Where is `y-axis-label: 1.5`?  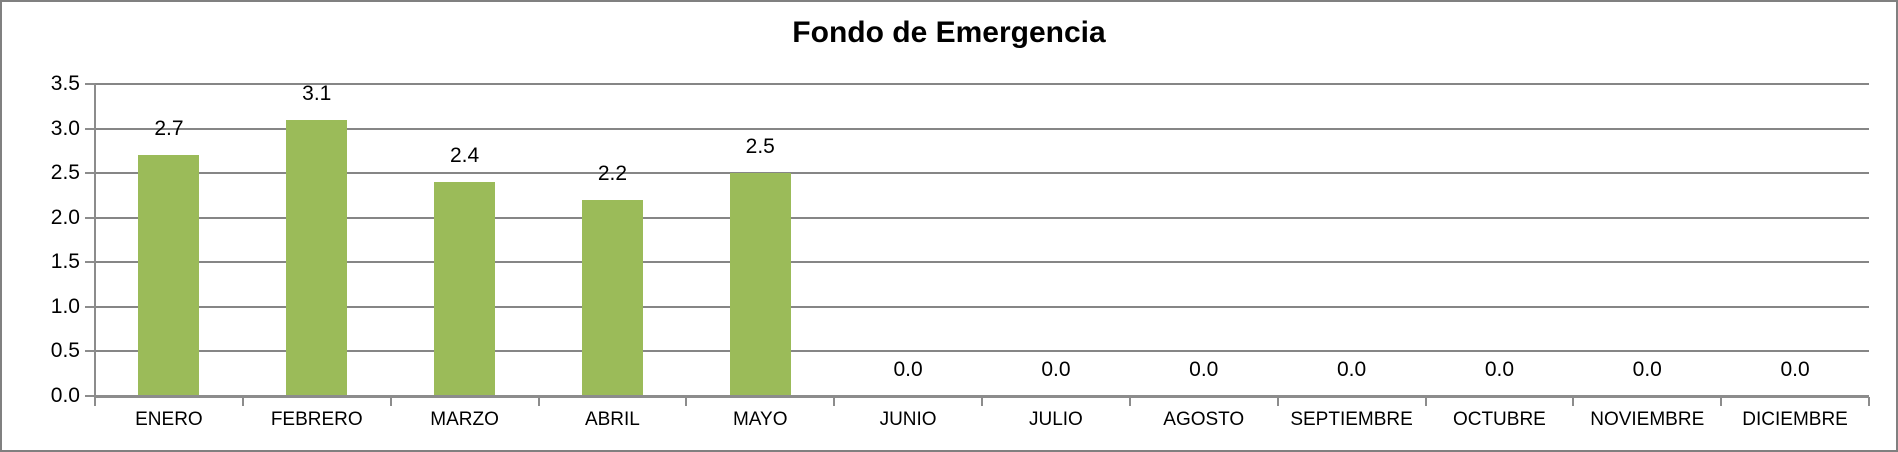
y-axis-label: 1.5 is located at coordinates (65, 262).